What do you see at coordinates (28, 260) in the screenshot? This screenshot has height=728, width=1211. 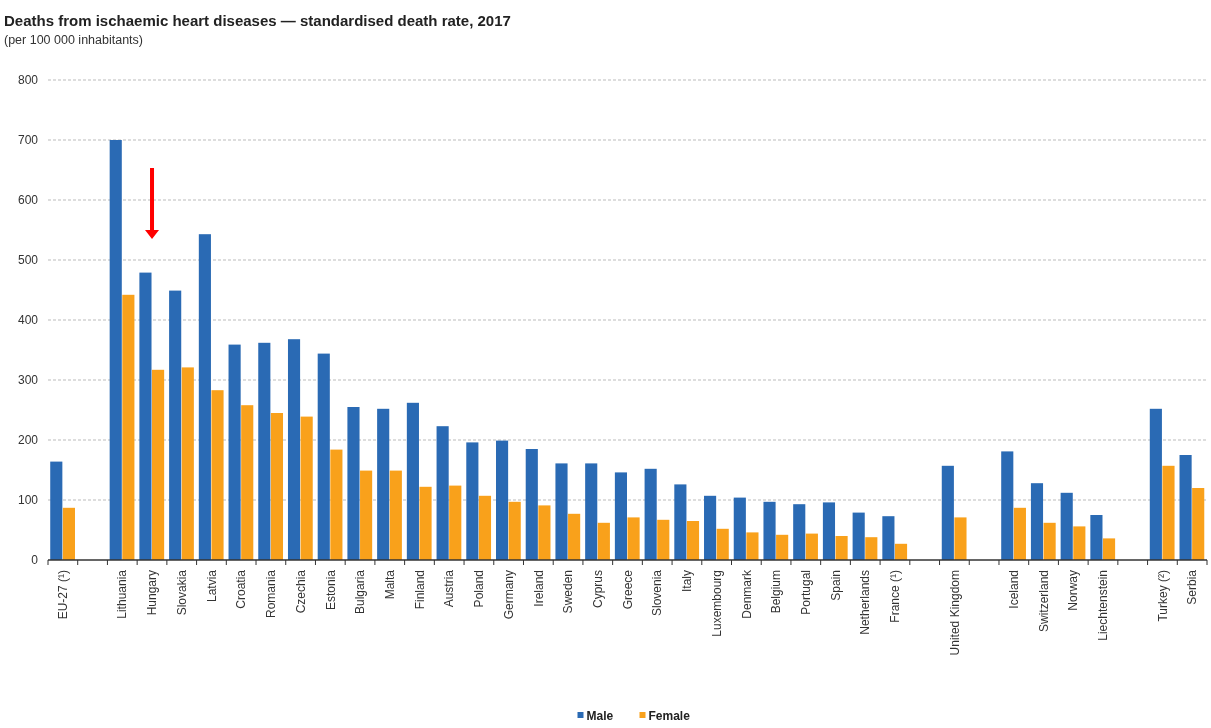 I see `y-tick-label: 500` at bounding box center [28, 260].